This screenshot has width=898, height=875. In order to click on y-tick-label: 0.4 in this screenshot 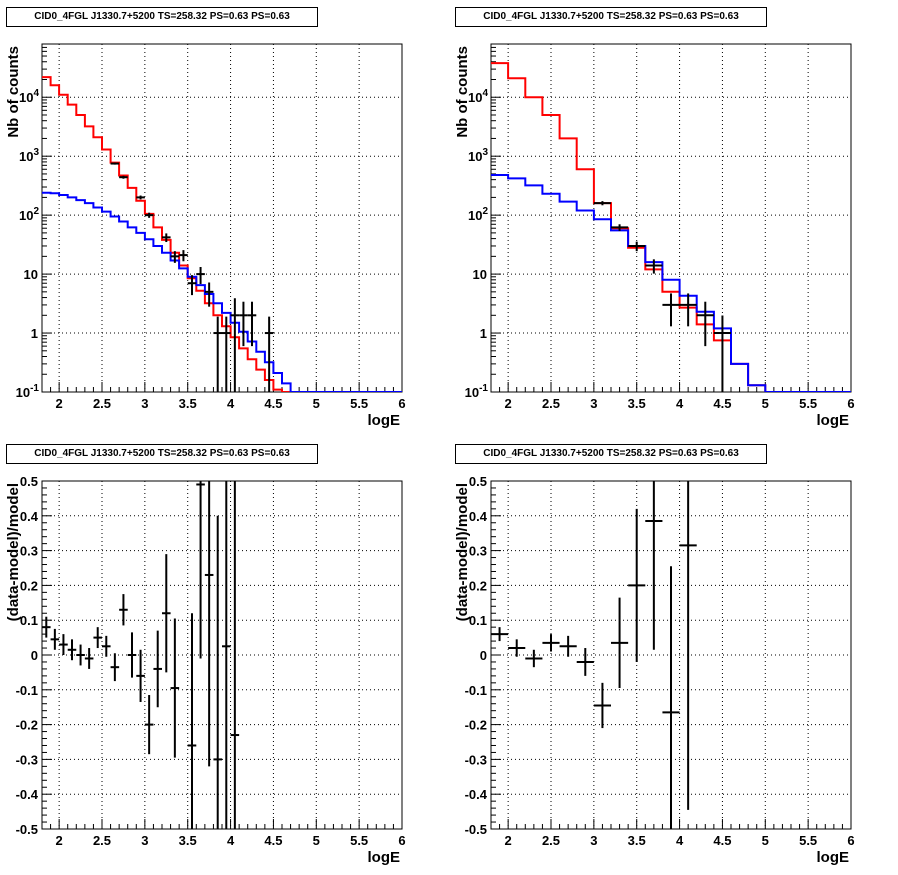, I will do `click(29, 516)`.